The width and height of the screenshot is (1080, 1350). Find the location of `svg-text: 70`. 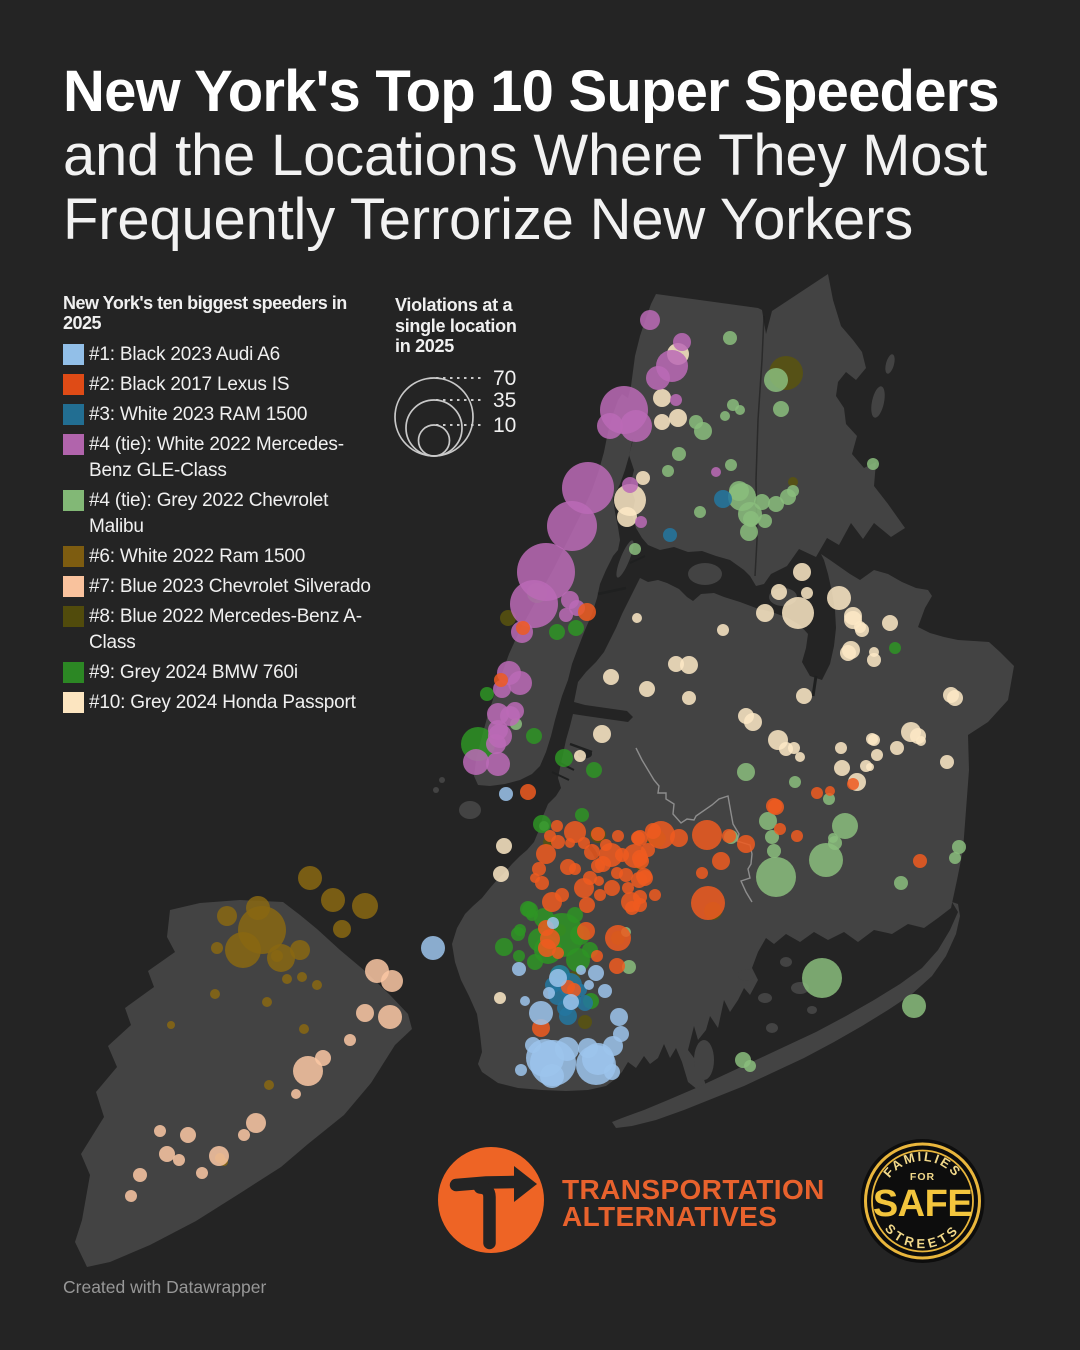

svg-text: 70 is located at coordinates (504, 378).